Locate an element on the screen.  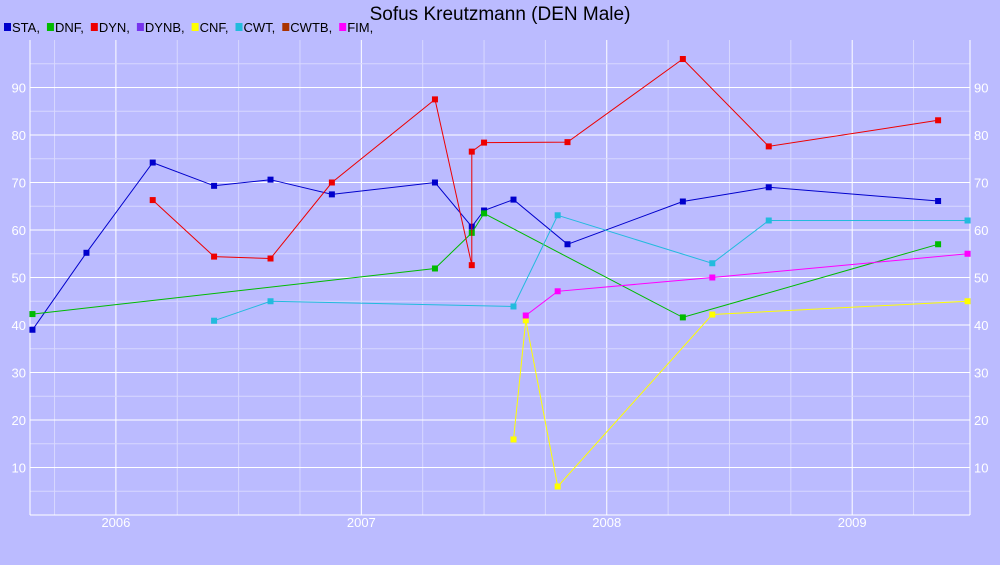
legend-item: CWT, is located at coordinates (255, 27).